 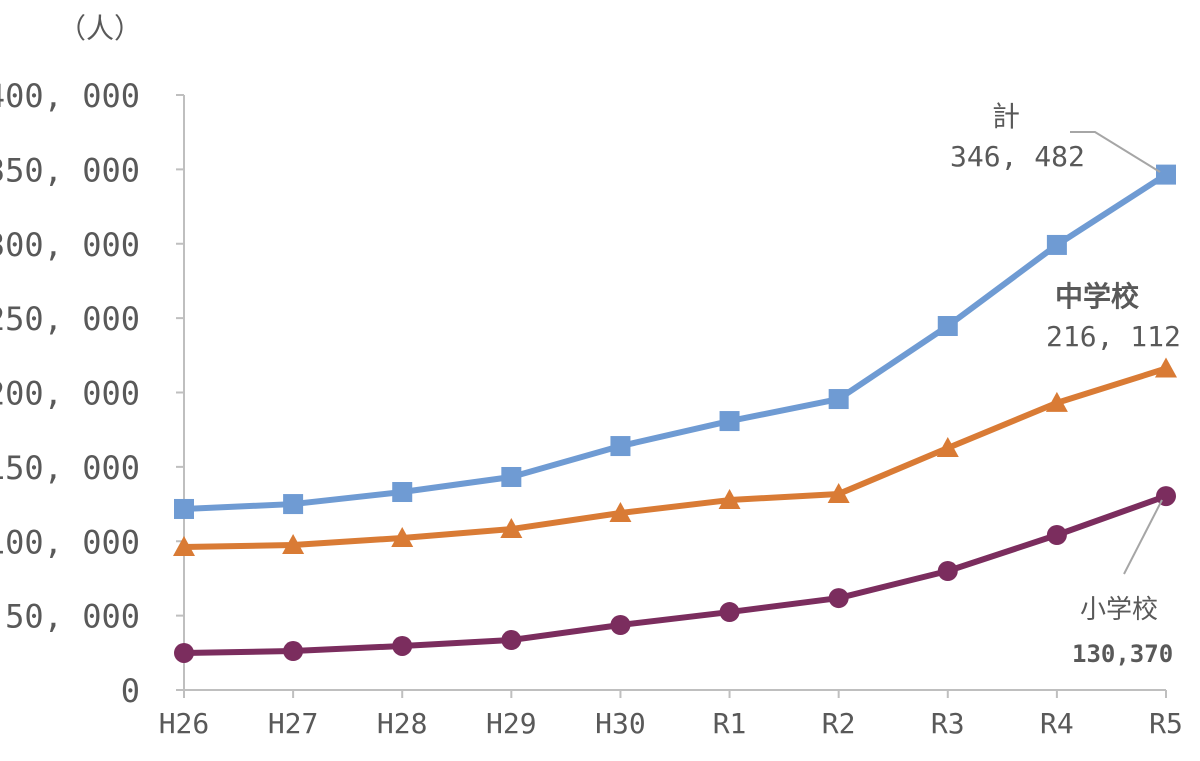 What do you see at coordinates (1057, 723) in the screenshot?
I see `x-tick-label: R4` at bounding box center [1057, 723].